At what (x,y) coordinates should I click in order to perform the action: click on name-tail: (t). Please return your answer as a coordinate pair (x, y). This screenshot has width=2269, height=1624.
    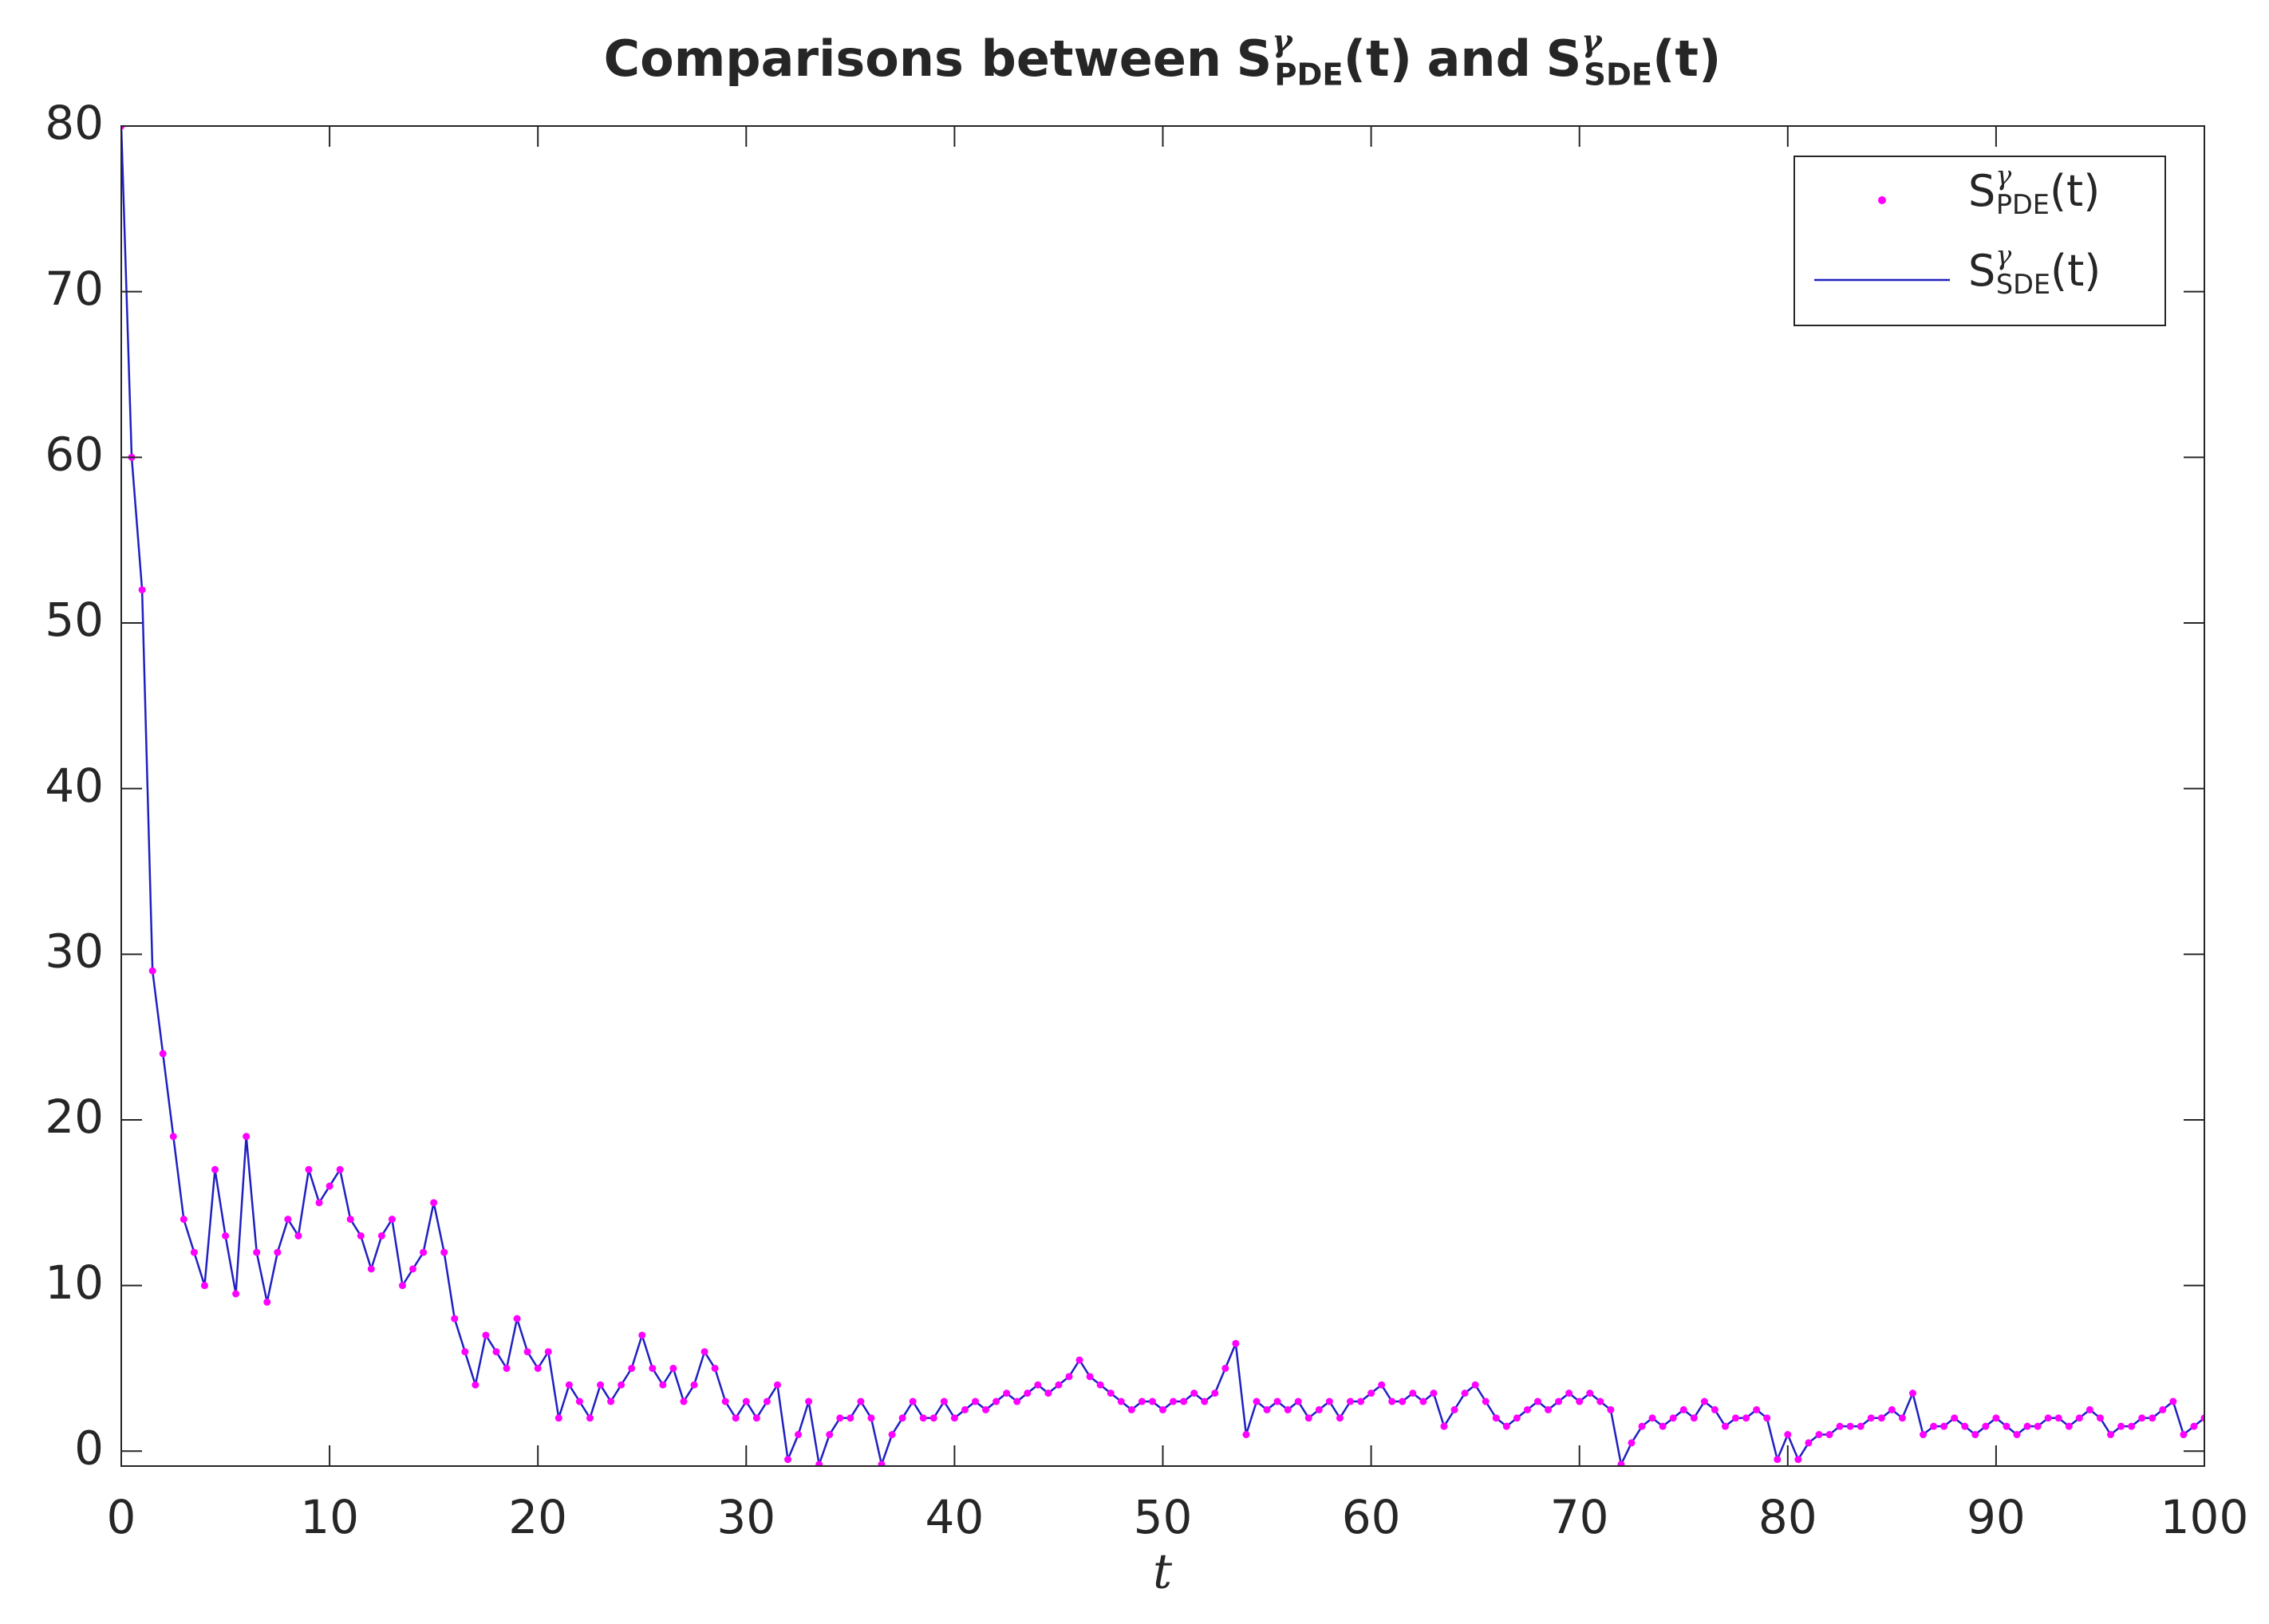
    Looking at the image, I should click on (2075, 191).